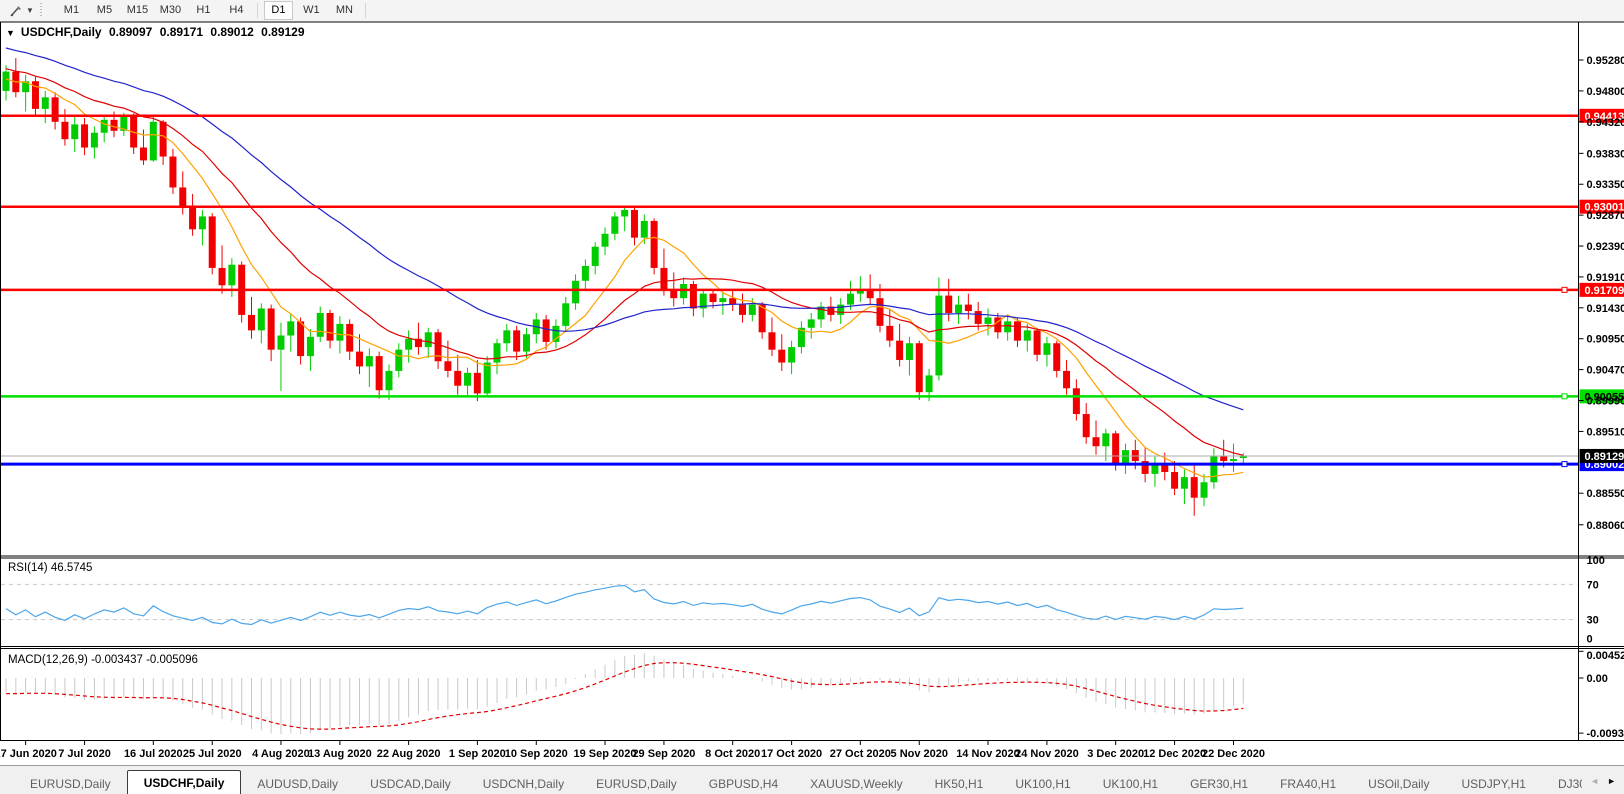 This screenshot has height=794, width=1624. Describe the element at coordinates (1604, 208) in the screenshot. I see `svg-text: 0.93001` at that location.